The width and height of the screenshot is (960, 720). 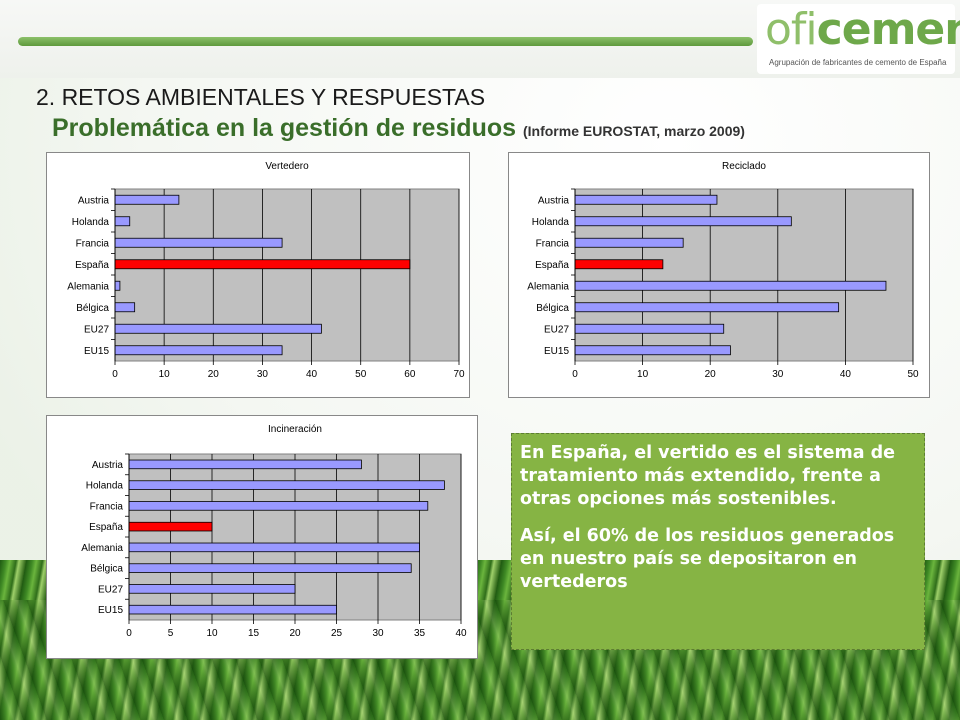 What do you see at coordinates (295, 429) in the screenshot?
I see `chart-title-incineracion: Incineración` at bounding box center [295, 429].